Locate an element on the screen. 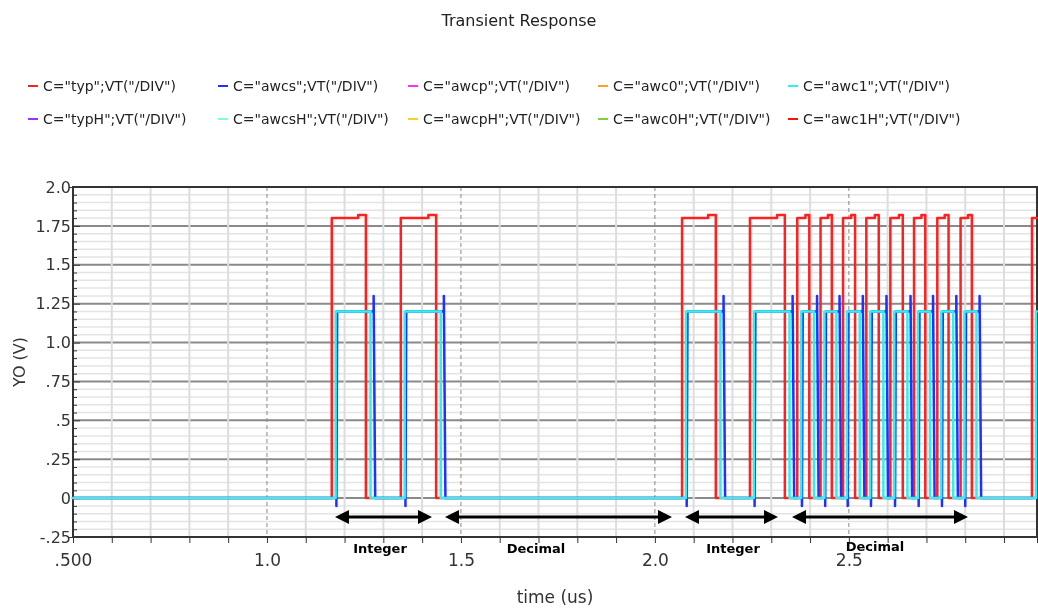 This screenshot has width=1038, height=612. y-tick-label: .5 is located at coordinates (63, 420).